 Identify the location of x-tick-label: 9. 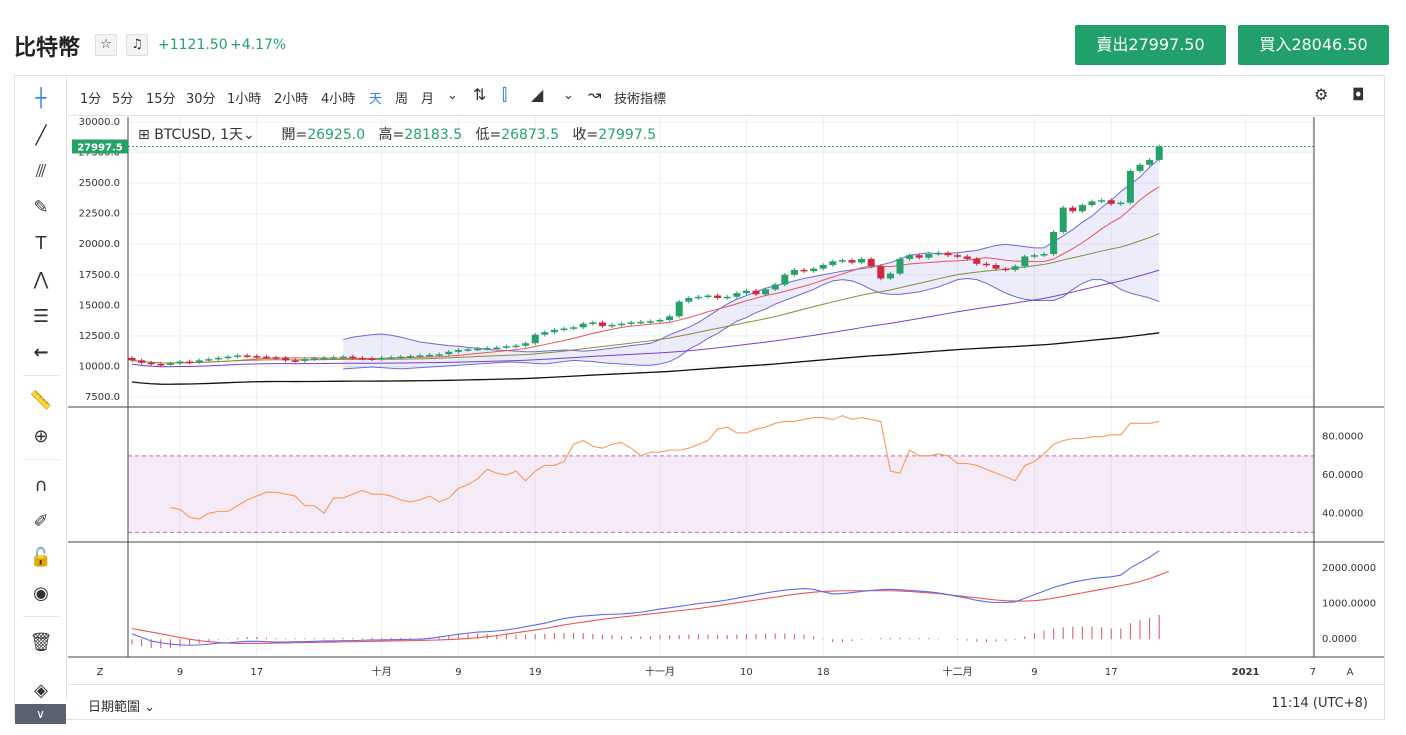
(458, 672).